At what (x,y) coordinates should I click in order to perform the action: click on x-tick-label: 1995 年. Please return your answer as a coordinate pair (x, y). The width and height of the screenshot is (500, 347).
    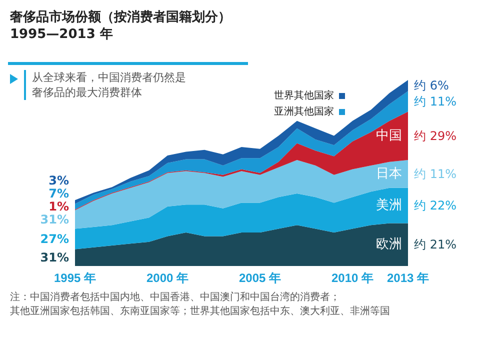
    Looking at the image, I should click on (75, 278).